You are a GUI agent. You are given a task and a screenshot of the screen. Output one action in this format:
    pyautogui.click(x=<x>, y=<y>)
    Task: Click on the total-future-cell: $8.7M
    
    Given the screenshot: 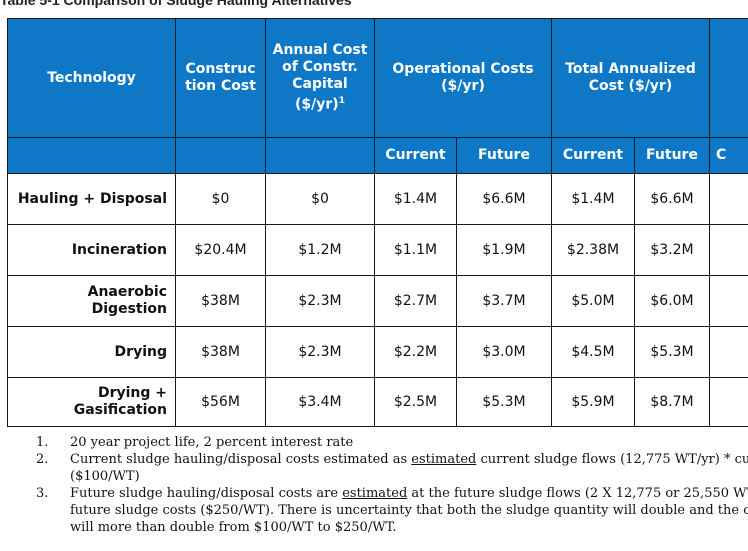 What is the action you would take?
    pyautogui.click(x=672, y=402)
    